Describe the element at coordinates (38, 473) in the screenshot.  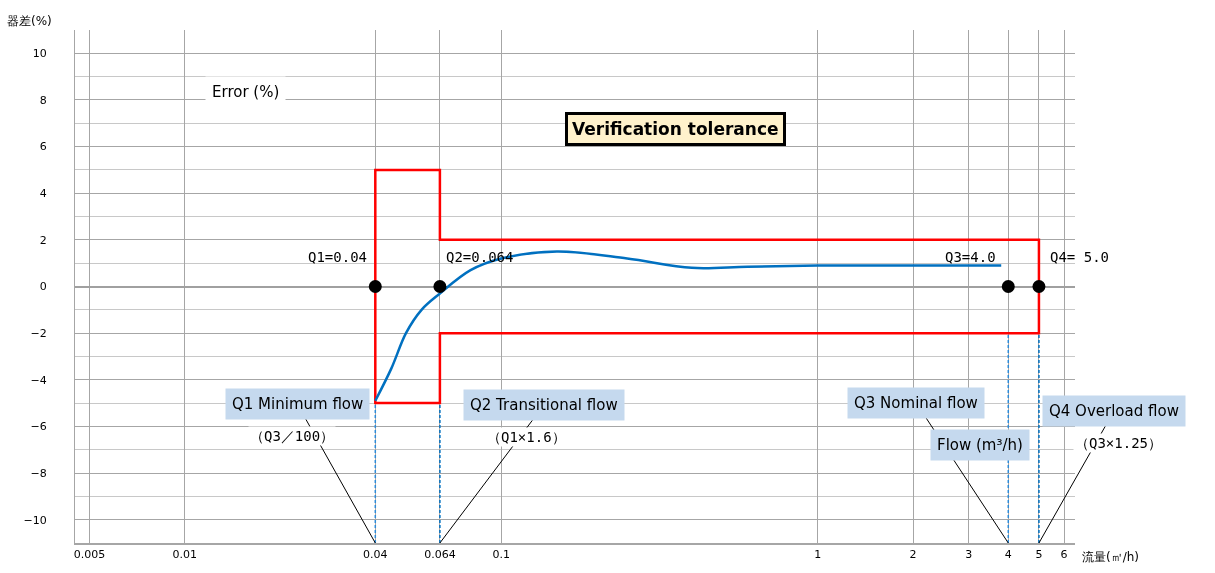
I see `y-tick-label: −8` at that location.